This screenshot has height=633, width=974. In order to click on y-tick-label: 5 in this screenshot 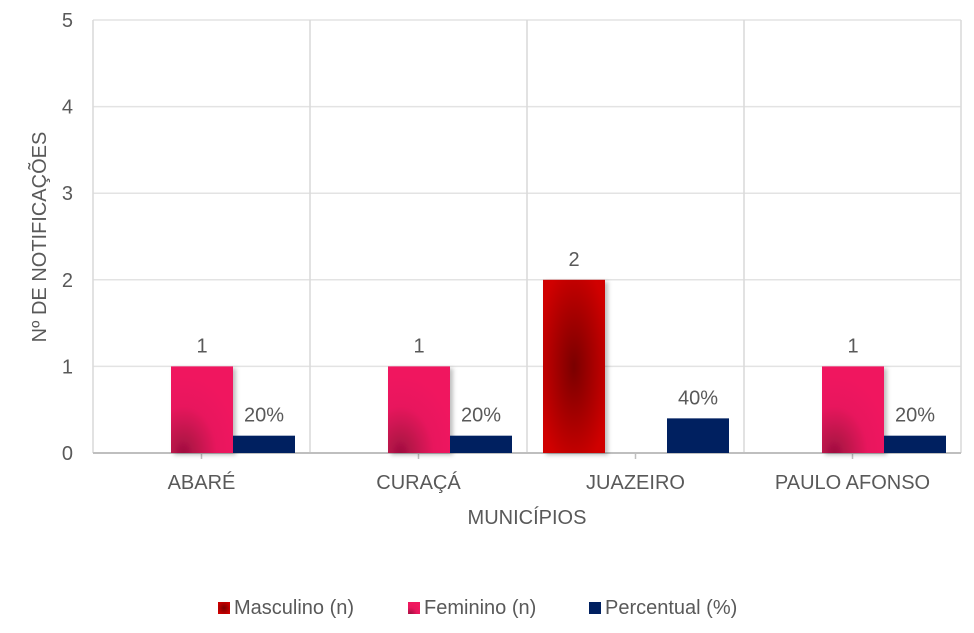, I will do `click(67, 21)`.